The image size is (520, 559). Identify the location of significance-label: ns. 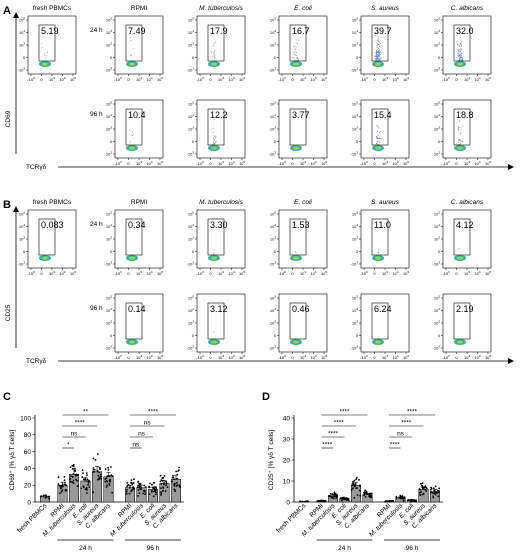
(136, 445).